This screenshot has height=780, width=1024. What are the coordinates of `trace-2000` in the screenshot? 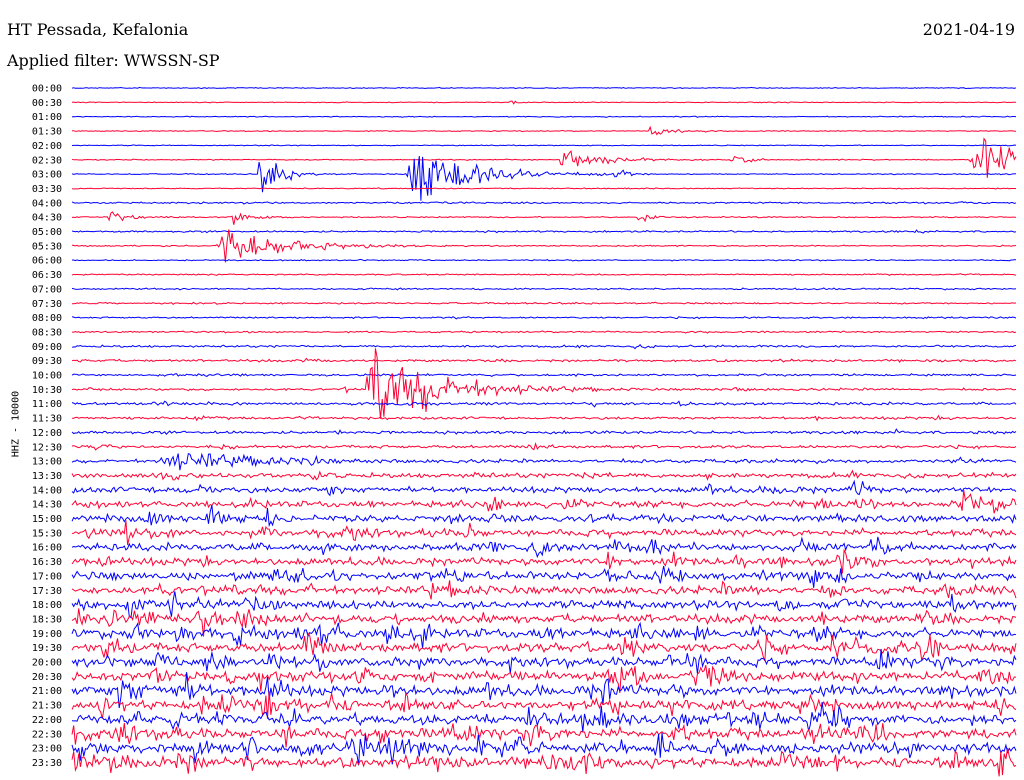 It's located at (544, 661).